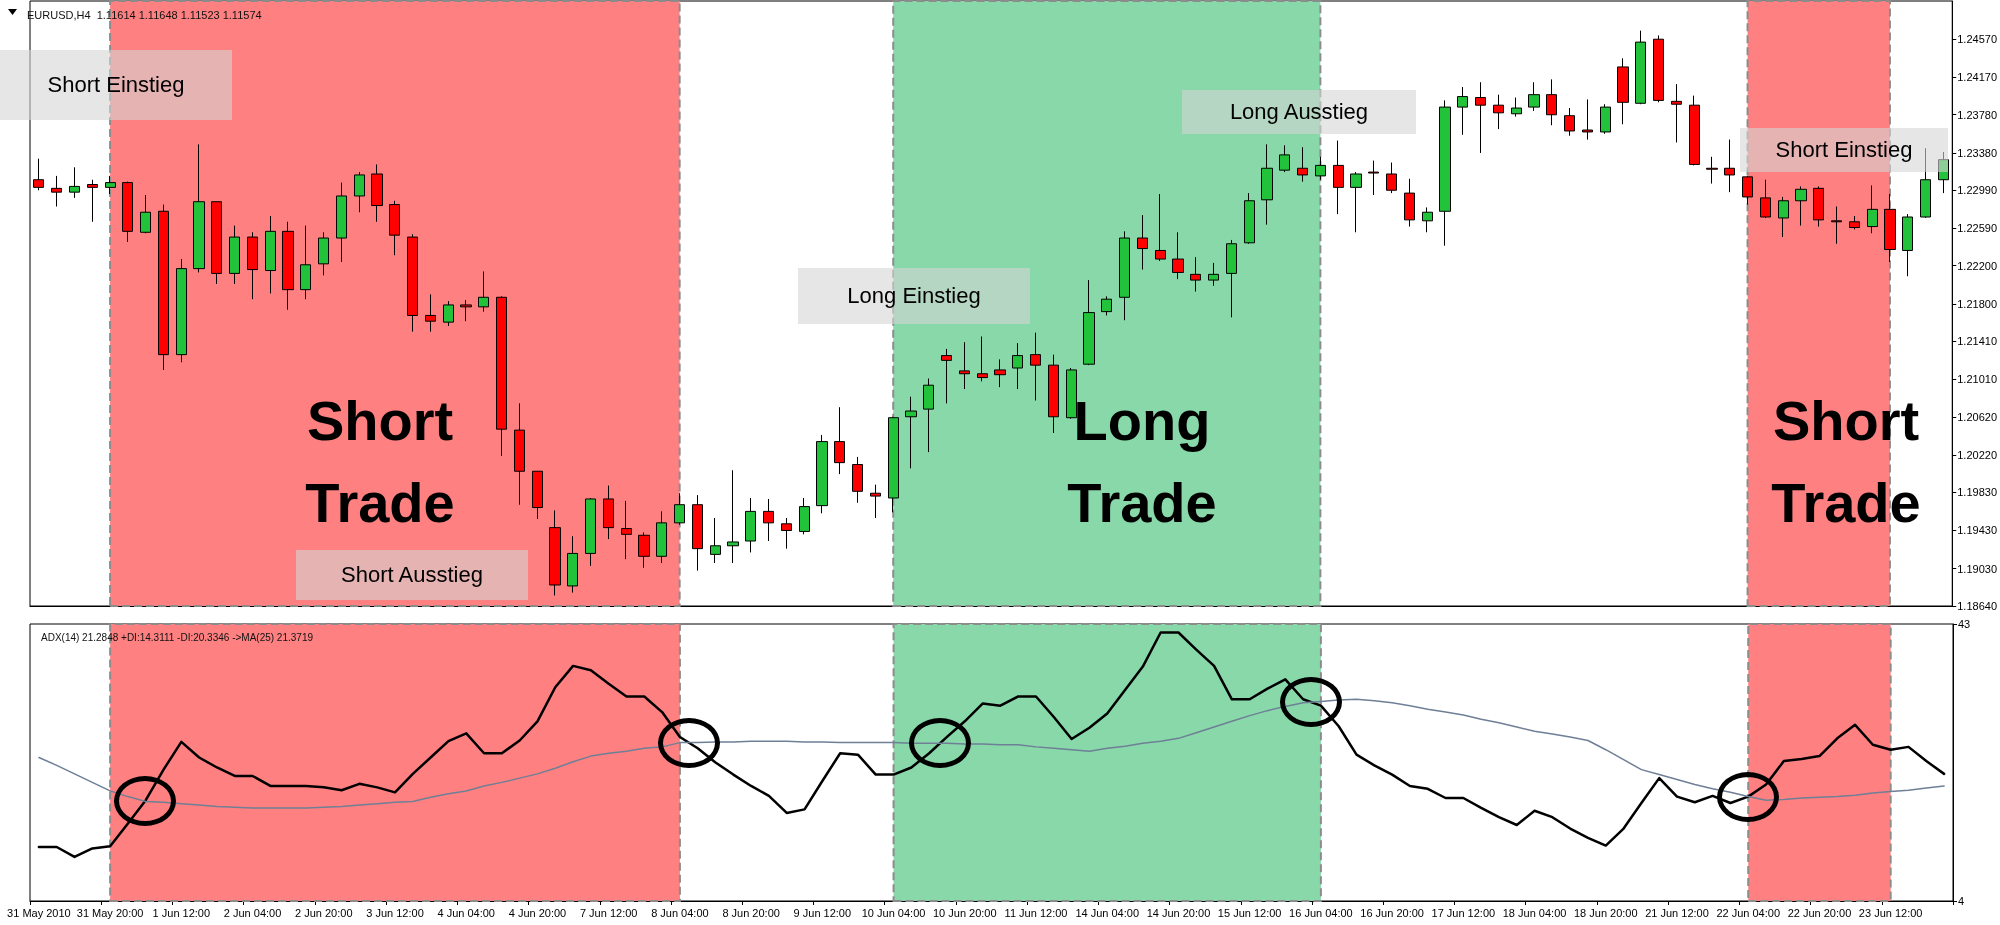  I want to click on x-tick-label: 18 Jun 04:00, so click(1534, 912).